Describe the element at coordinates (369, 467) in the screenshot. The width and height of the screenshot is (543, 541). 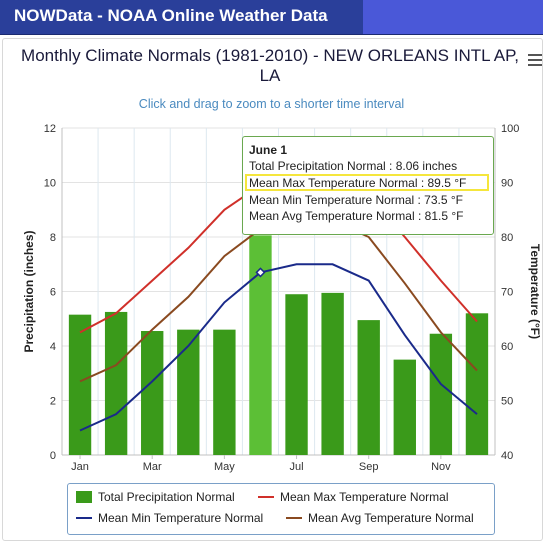
I see `x-tick-label: Sep` at that location.